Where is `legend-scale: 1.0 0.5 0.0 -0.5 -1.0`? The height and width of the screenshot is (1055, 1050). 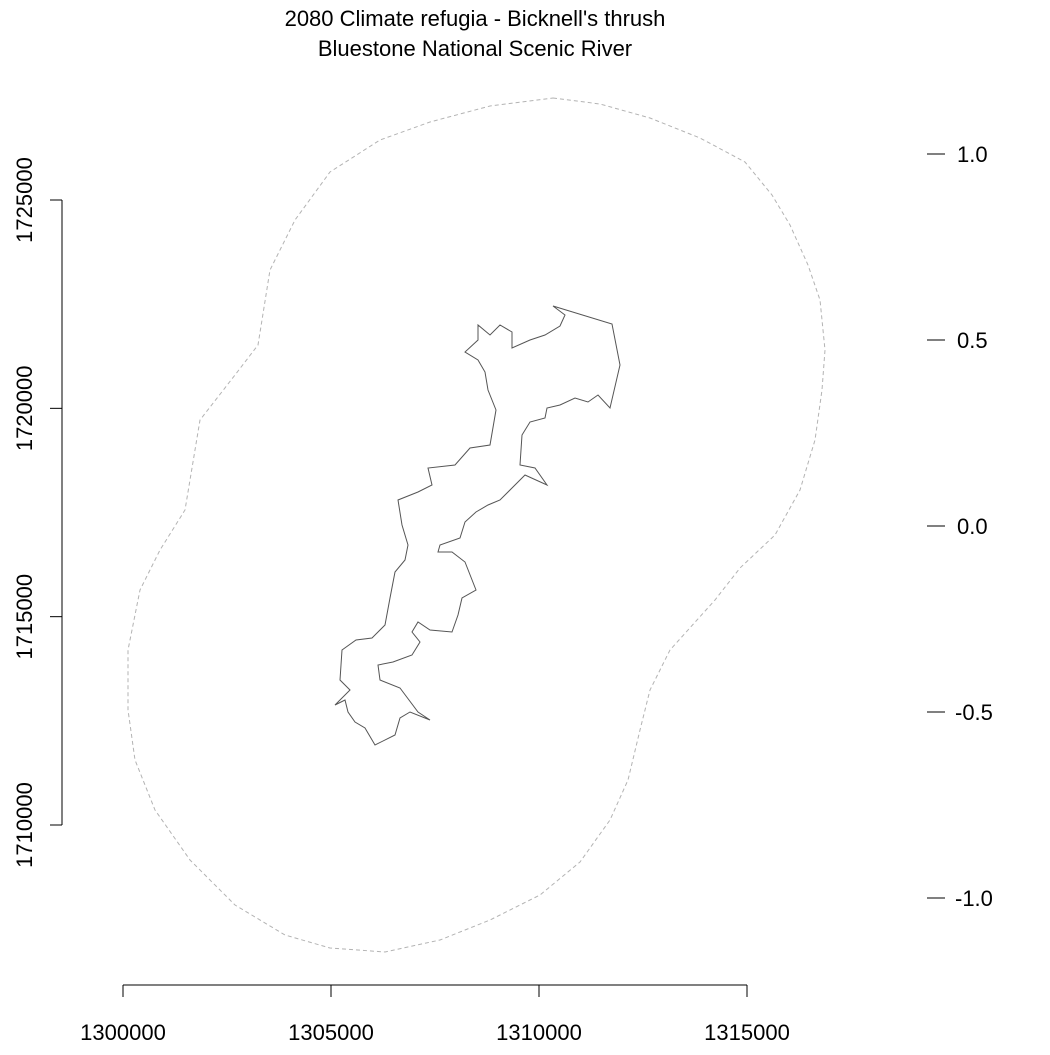
legend-scale: 1.0 0.5 0.0 -0.5 -1.0 is located at coordinates (960, 526).